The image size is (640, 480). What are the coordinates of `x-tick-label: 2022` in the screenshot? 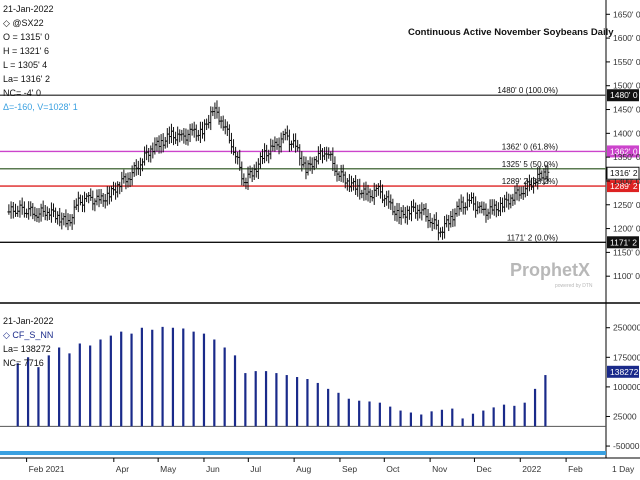 It's located at (531, 469).